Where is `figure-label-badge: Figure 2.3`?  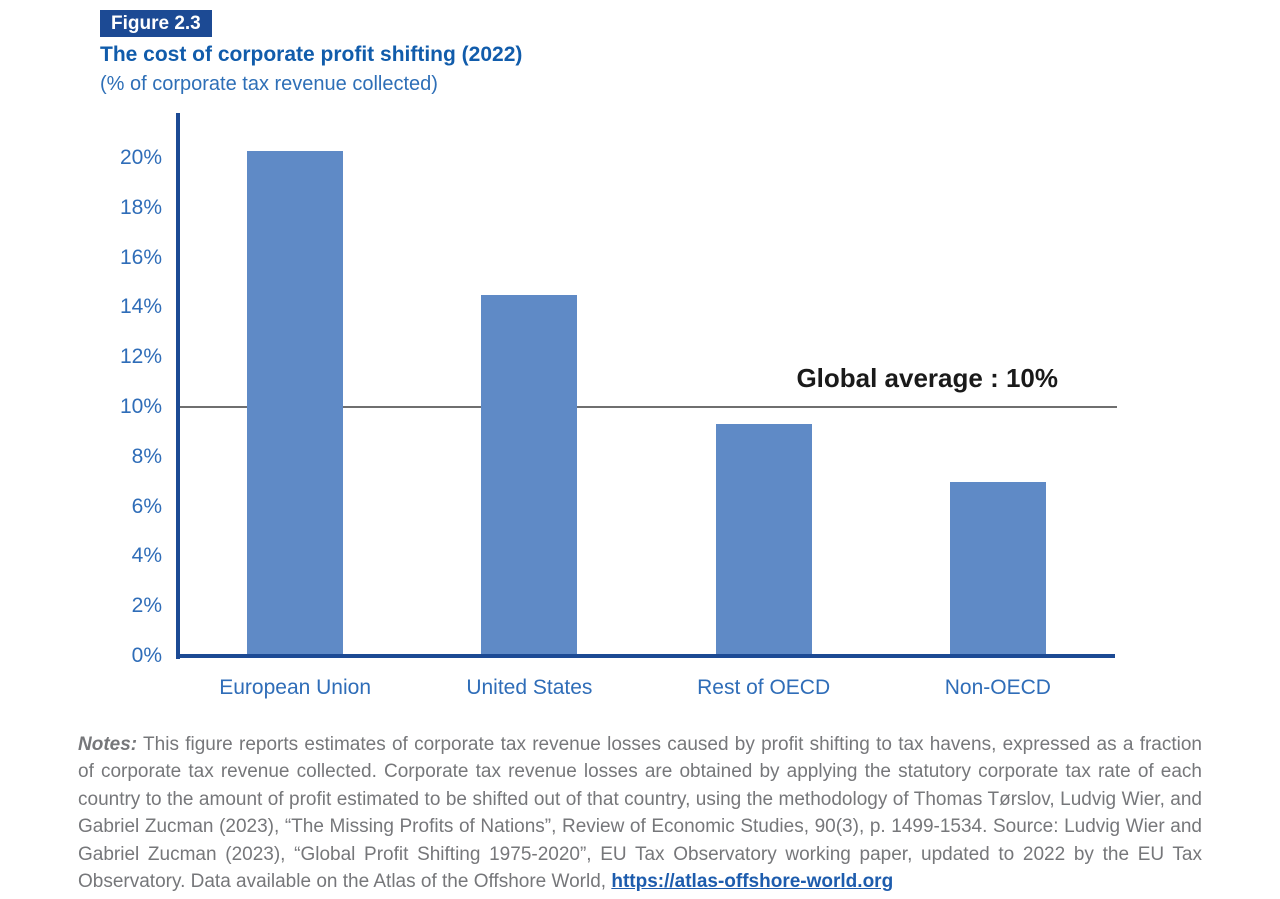 figure-label-badge: Figure 2.3 is located at coordinates (156, 23).